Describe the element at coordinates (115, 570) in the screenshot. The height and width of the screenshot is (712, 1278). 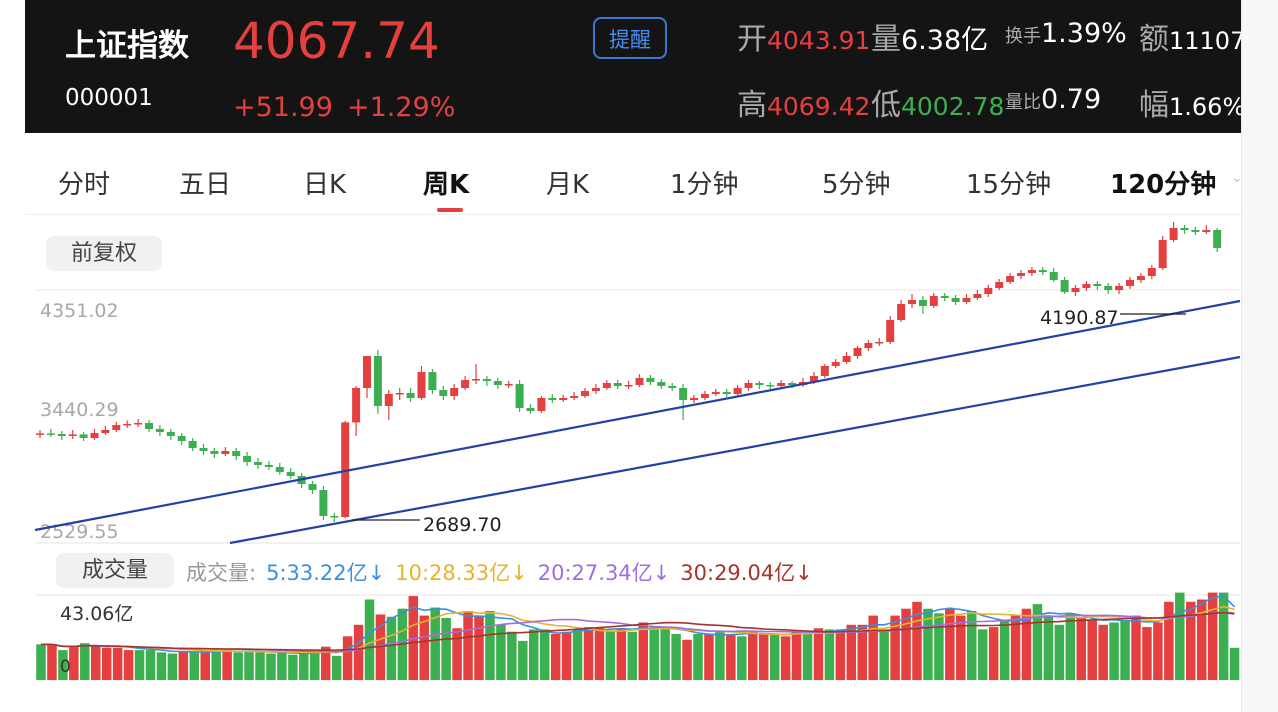
I see `volume-indicator-button: 成交量` at that location.